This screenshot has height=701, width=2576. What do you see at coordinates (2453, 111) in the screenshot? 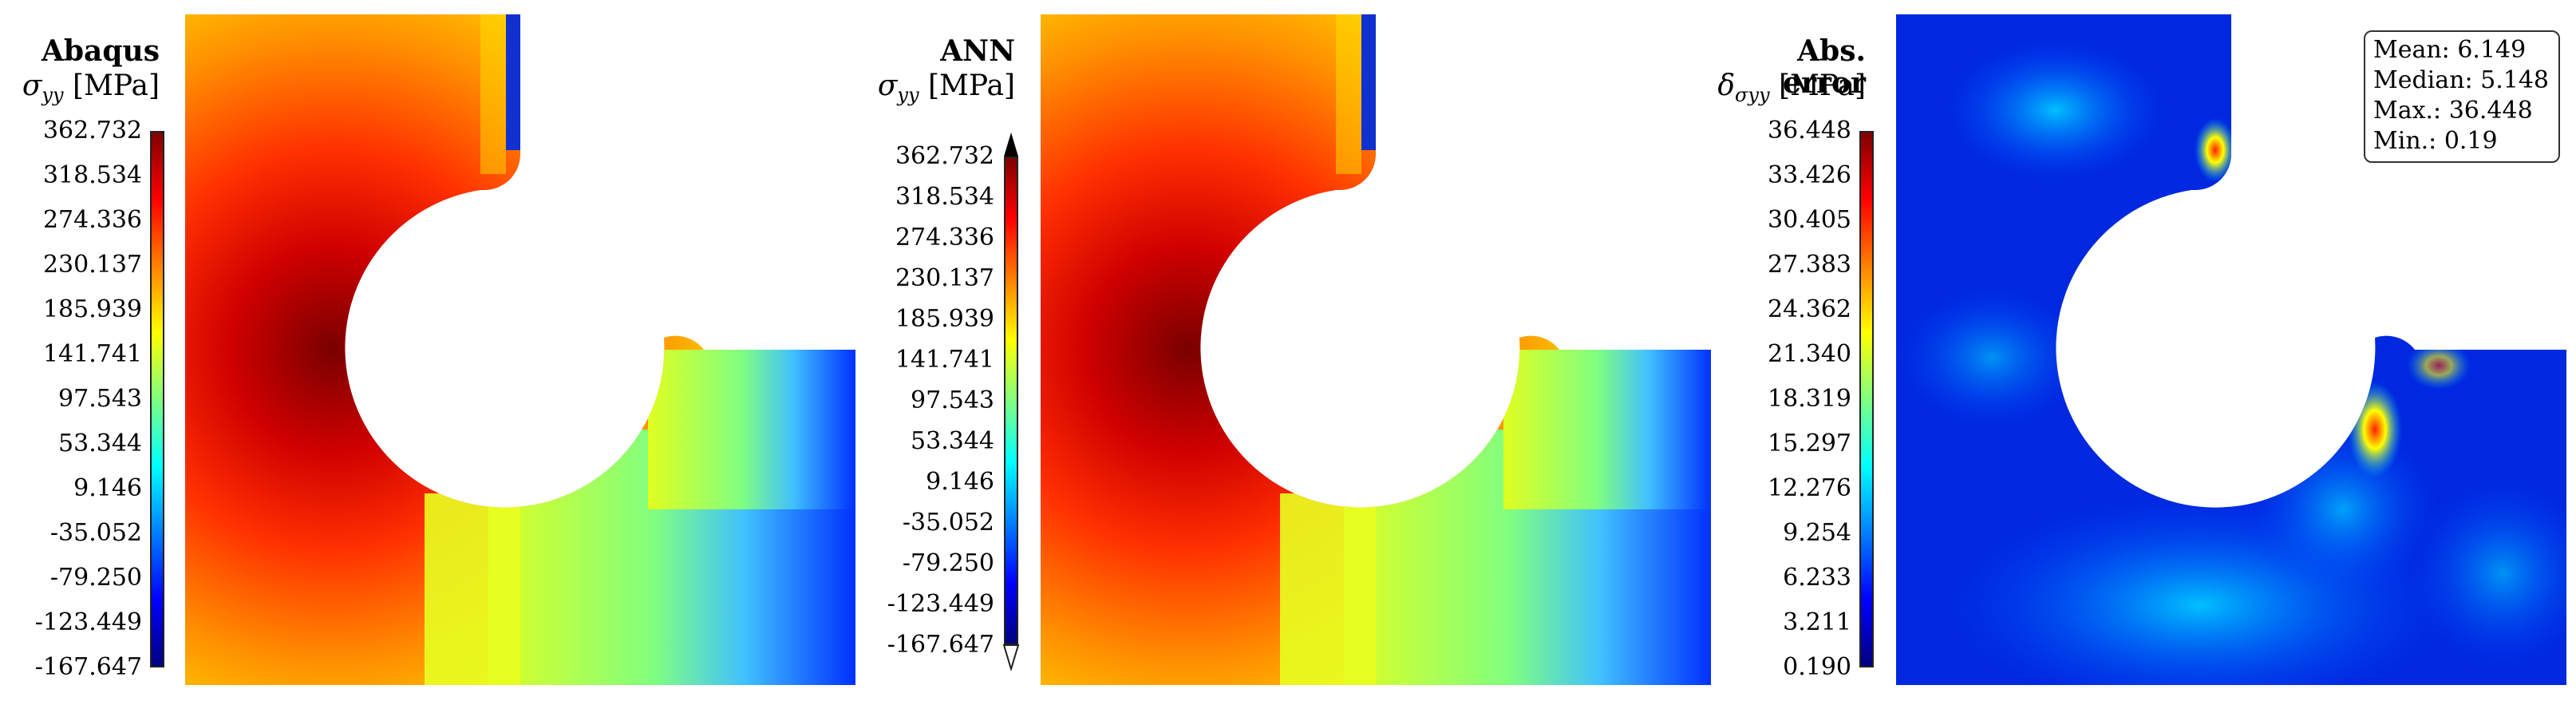
I see `stat-max: Max.: 36.448` at bounding box center [2453, 111].